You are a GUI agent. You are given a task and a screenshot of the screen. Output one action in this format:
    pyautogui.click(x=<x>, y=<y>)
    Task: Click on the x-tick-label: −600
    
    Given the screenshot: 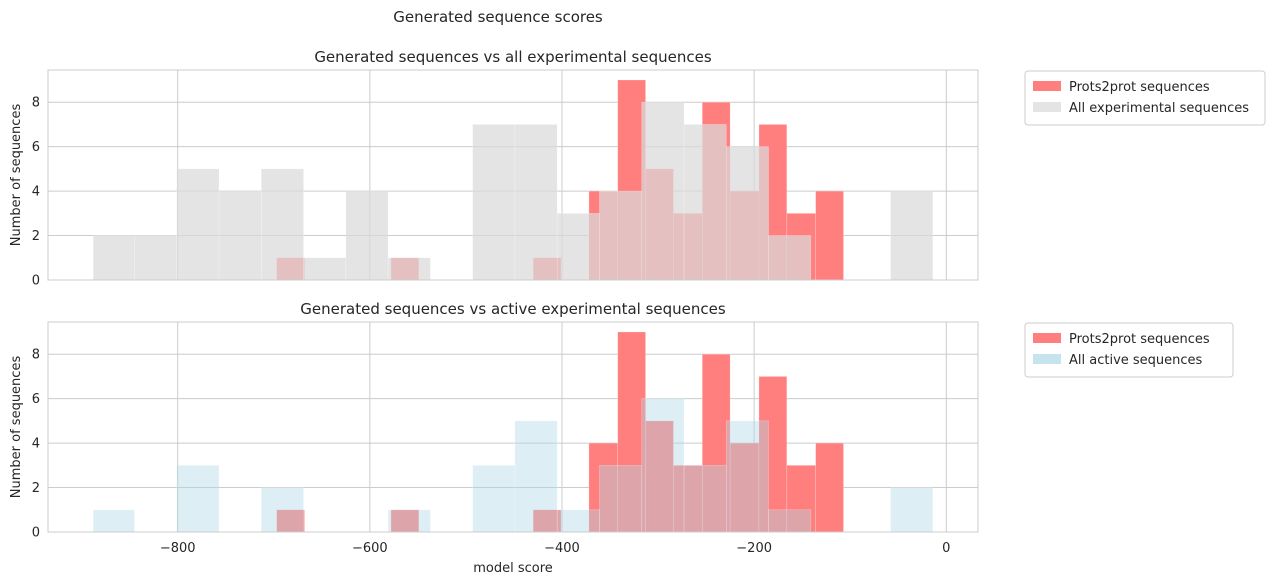 What is the action you would take?
    pyautogui.click(x=370, y=548)
    